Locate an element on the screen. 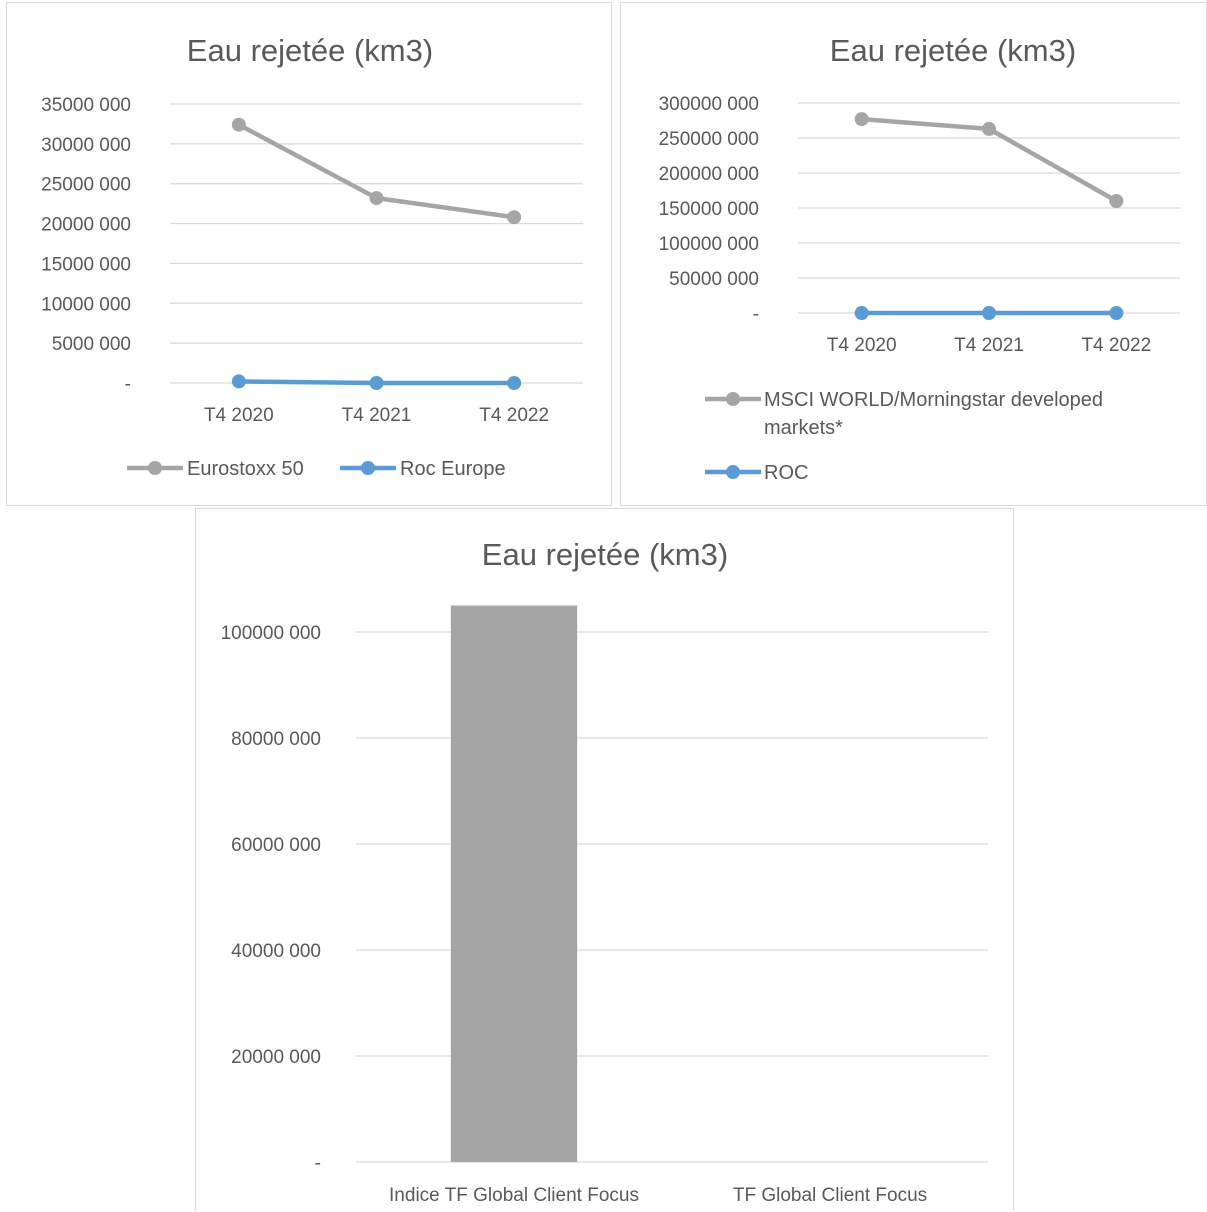  y-tick-label: 150000 000 is located at coordinates (709, 209).